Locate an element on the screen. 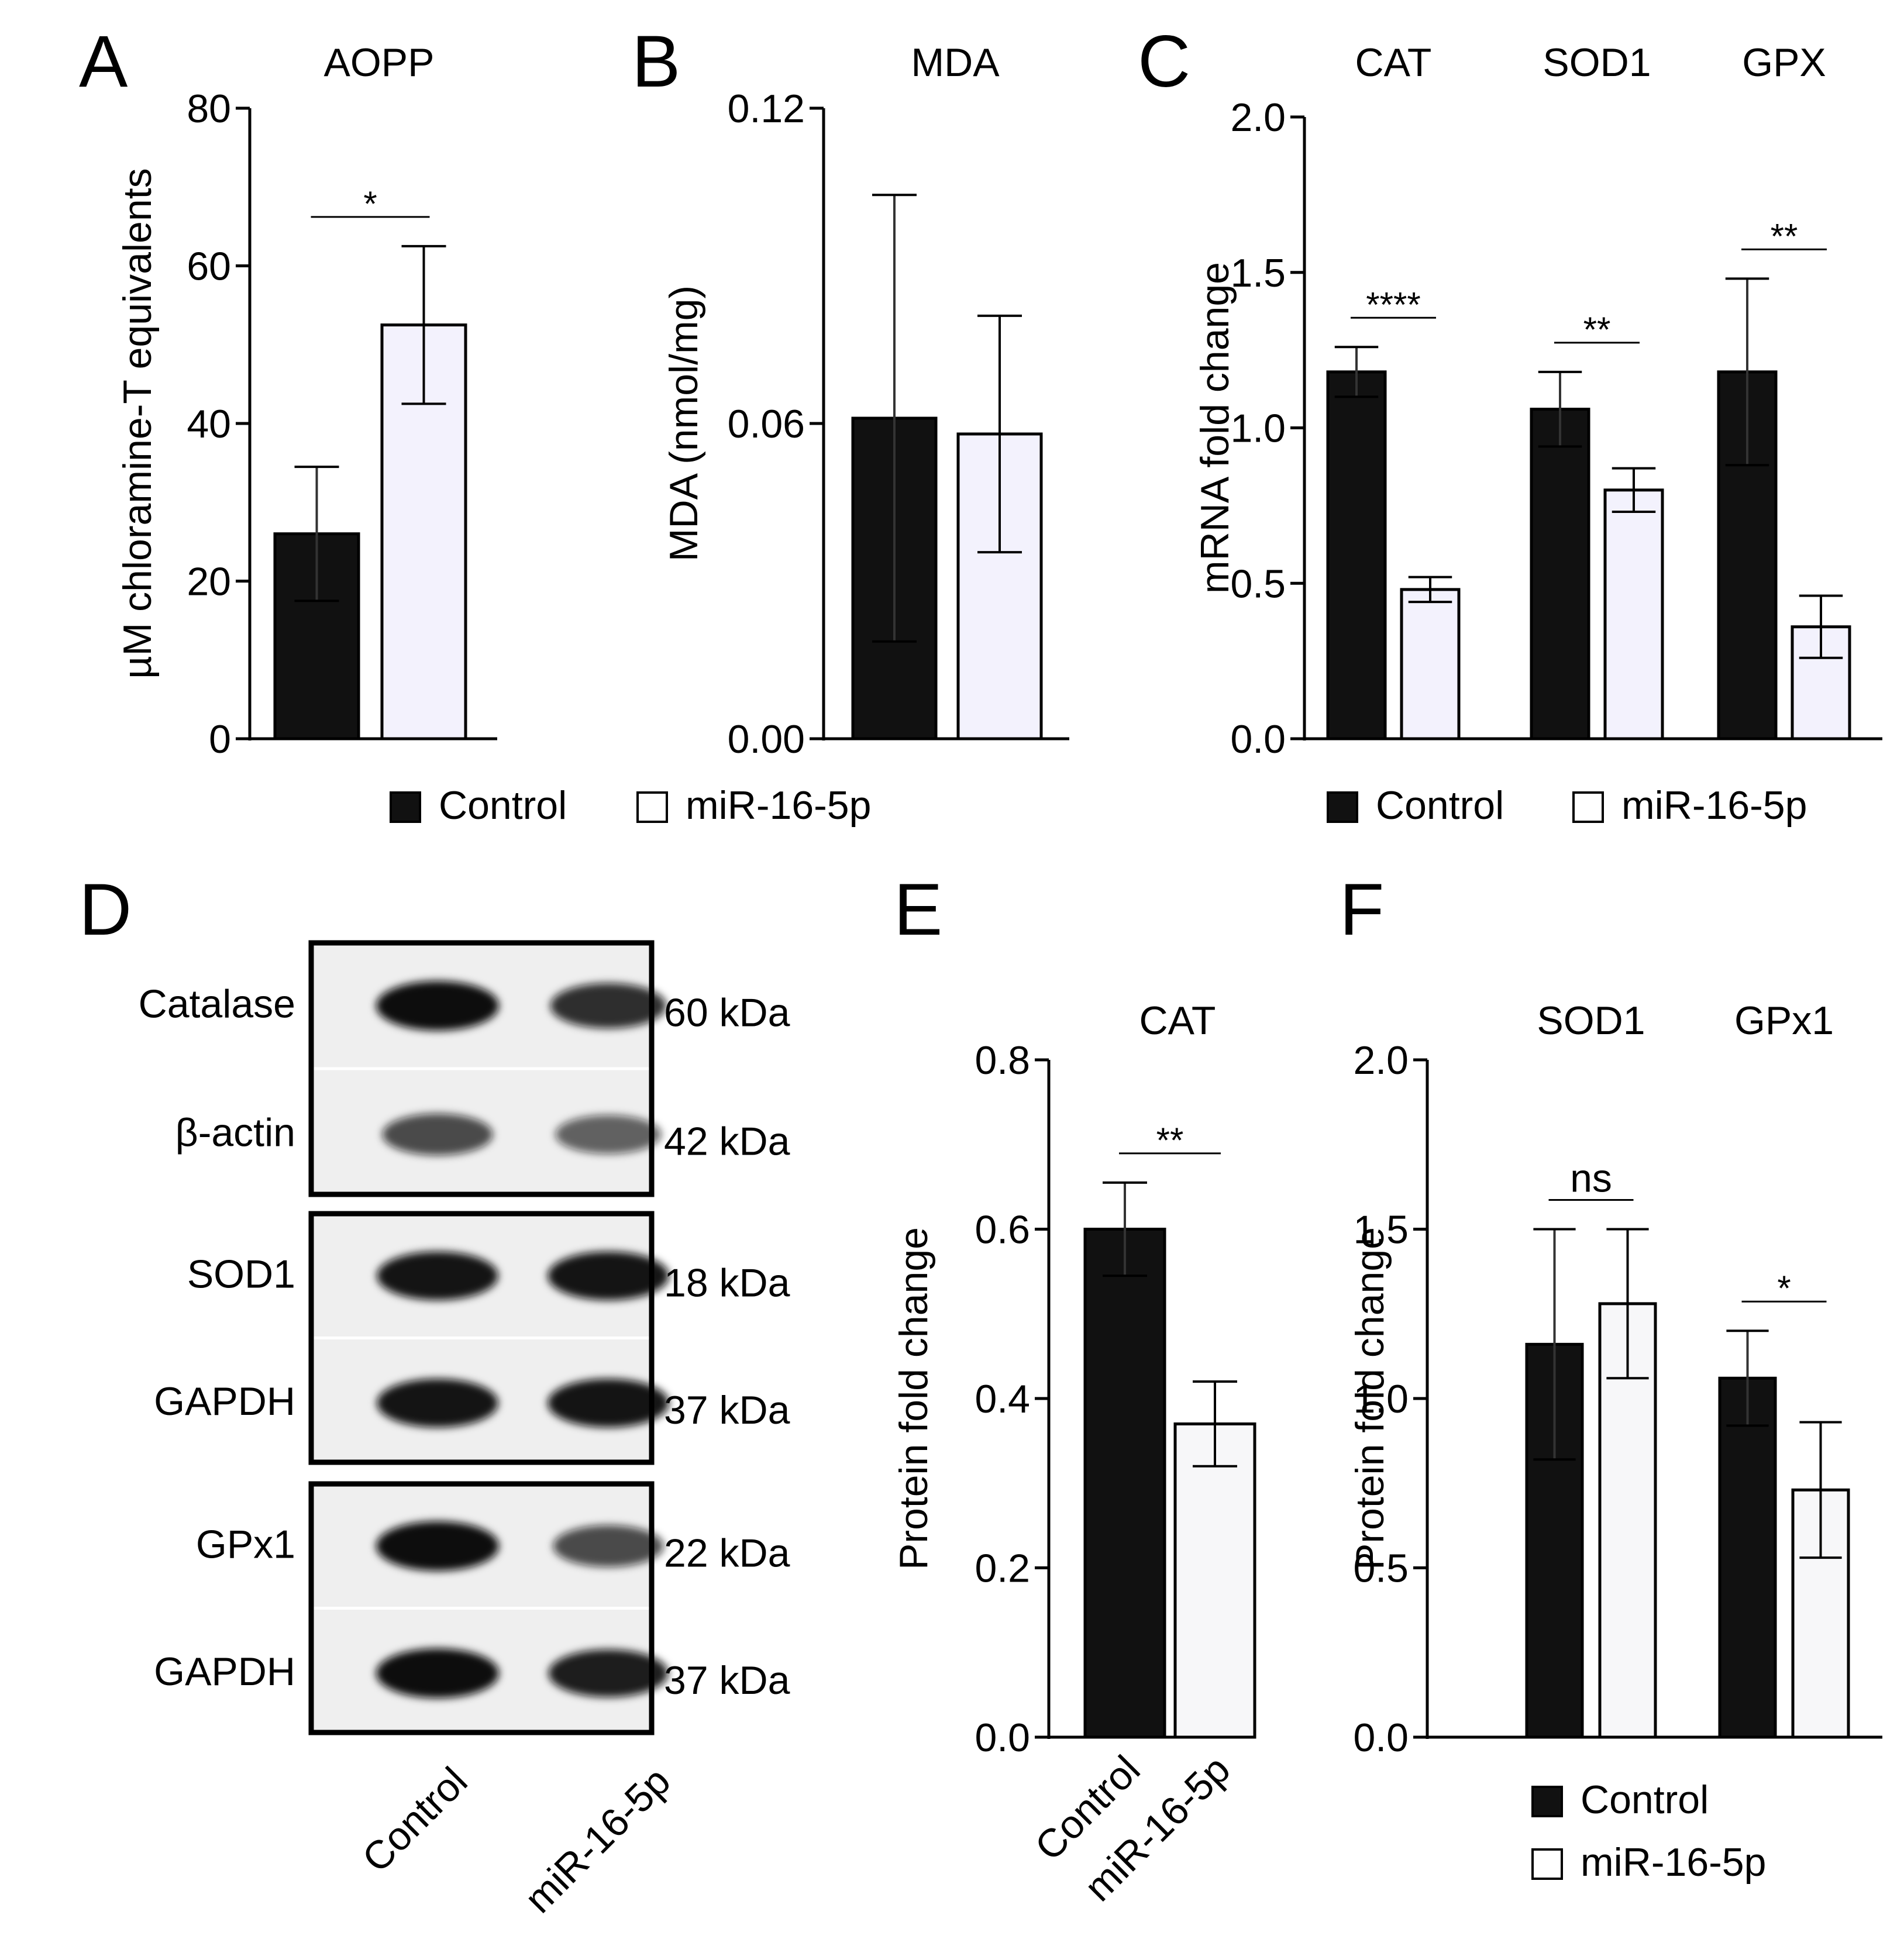 This screenshot has height=1953, width=1904. panel-letter-b: B is located at coordinates (656, 61).